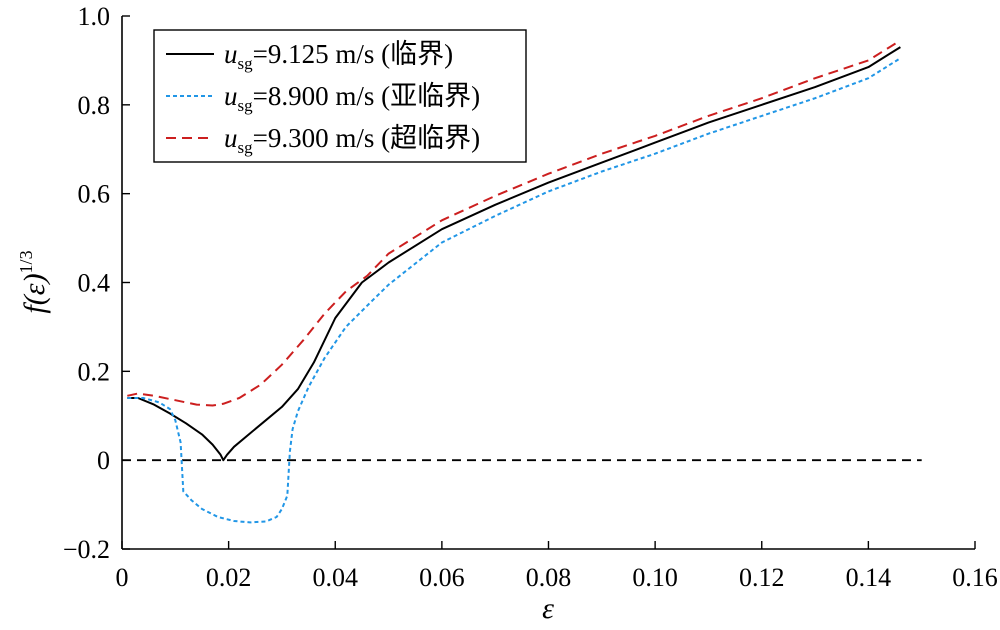 This screenshot has width=1000, height=630. What do you see at coordinates (229, 577) in the screenshot?
I see `x-tick-label: 0.02` at bounding box center [229, 577].